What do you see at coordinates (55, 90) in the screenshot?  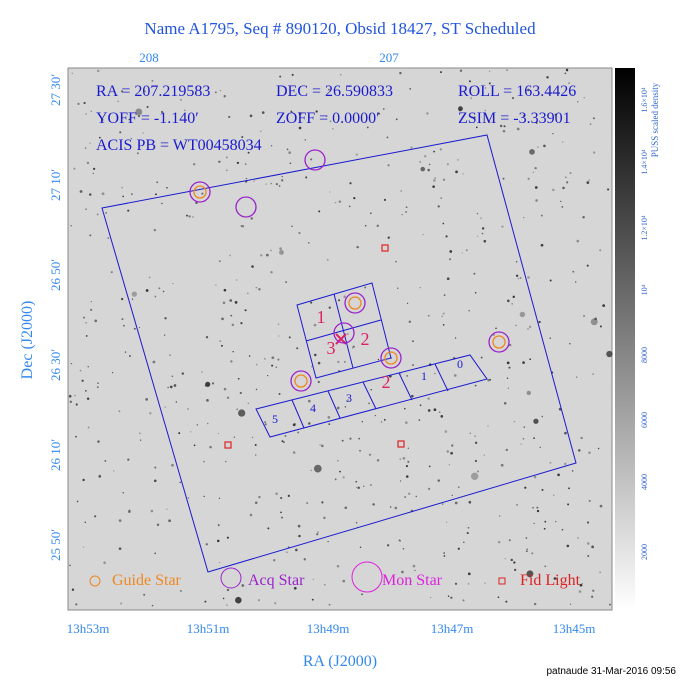 I see `left-tick: 27 30′` at bounding box center [55, 90].